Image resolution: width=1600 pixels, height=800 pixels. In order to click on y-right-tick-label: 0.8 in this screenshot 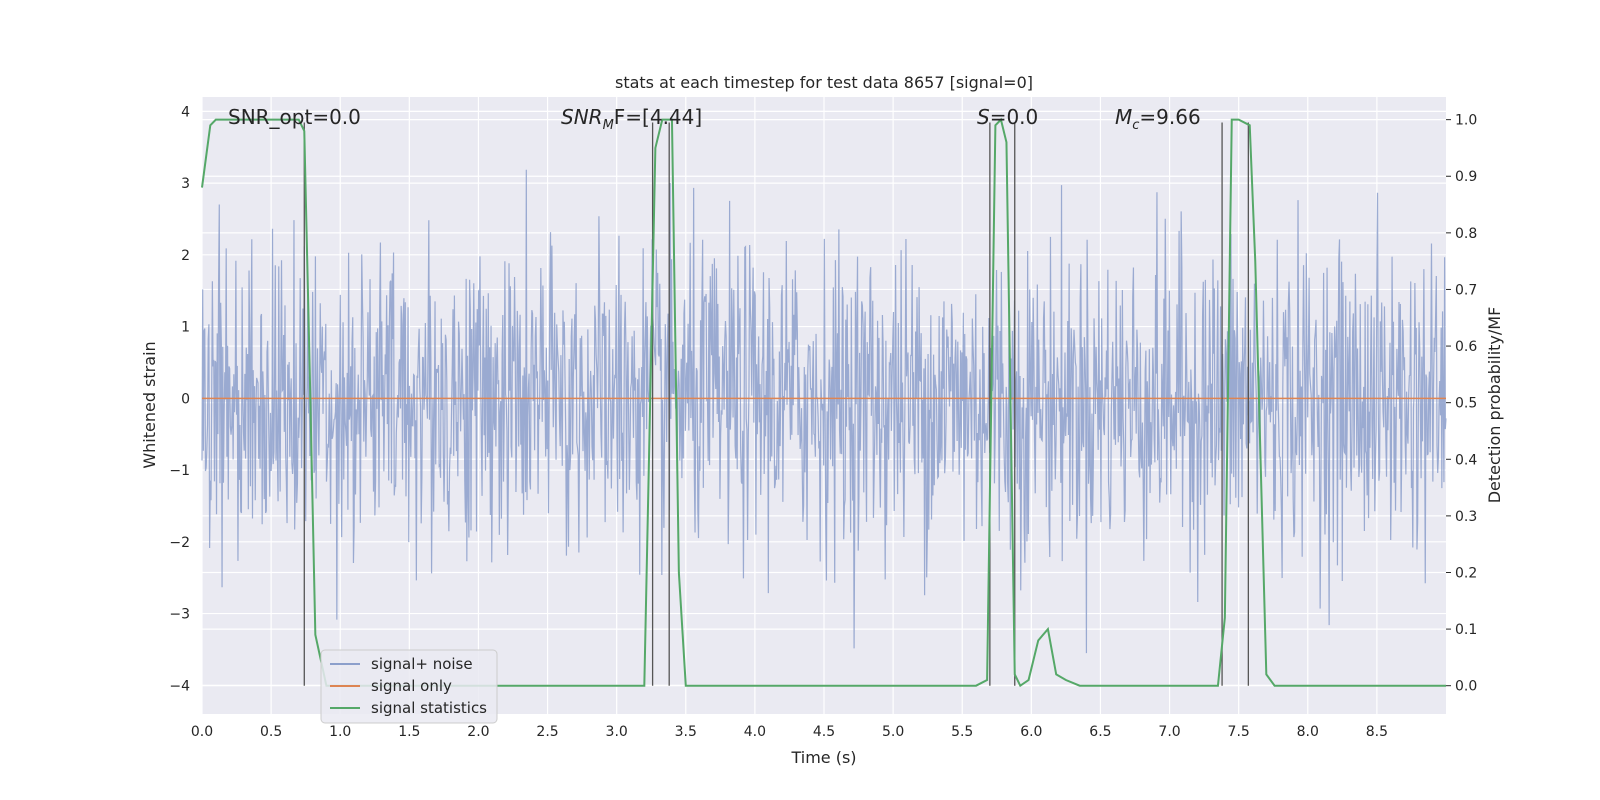, I will do `click(1466, 234)`.